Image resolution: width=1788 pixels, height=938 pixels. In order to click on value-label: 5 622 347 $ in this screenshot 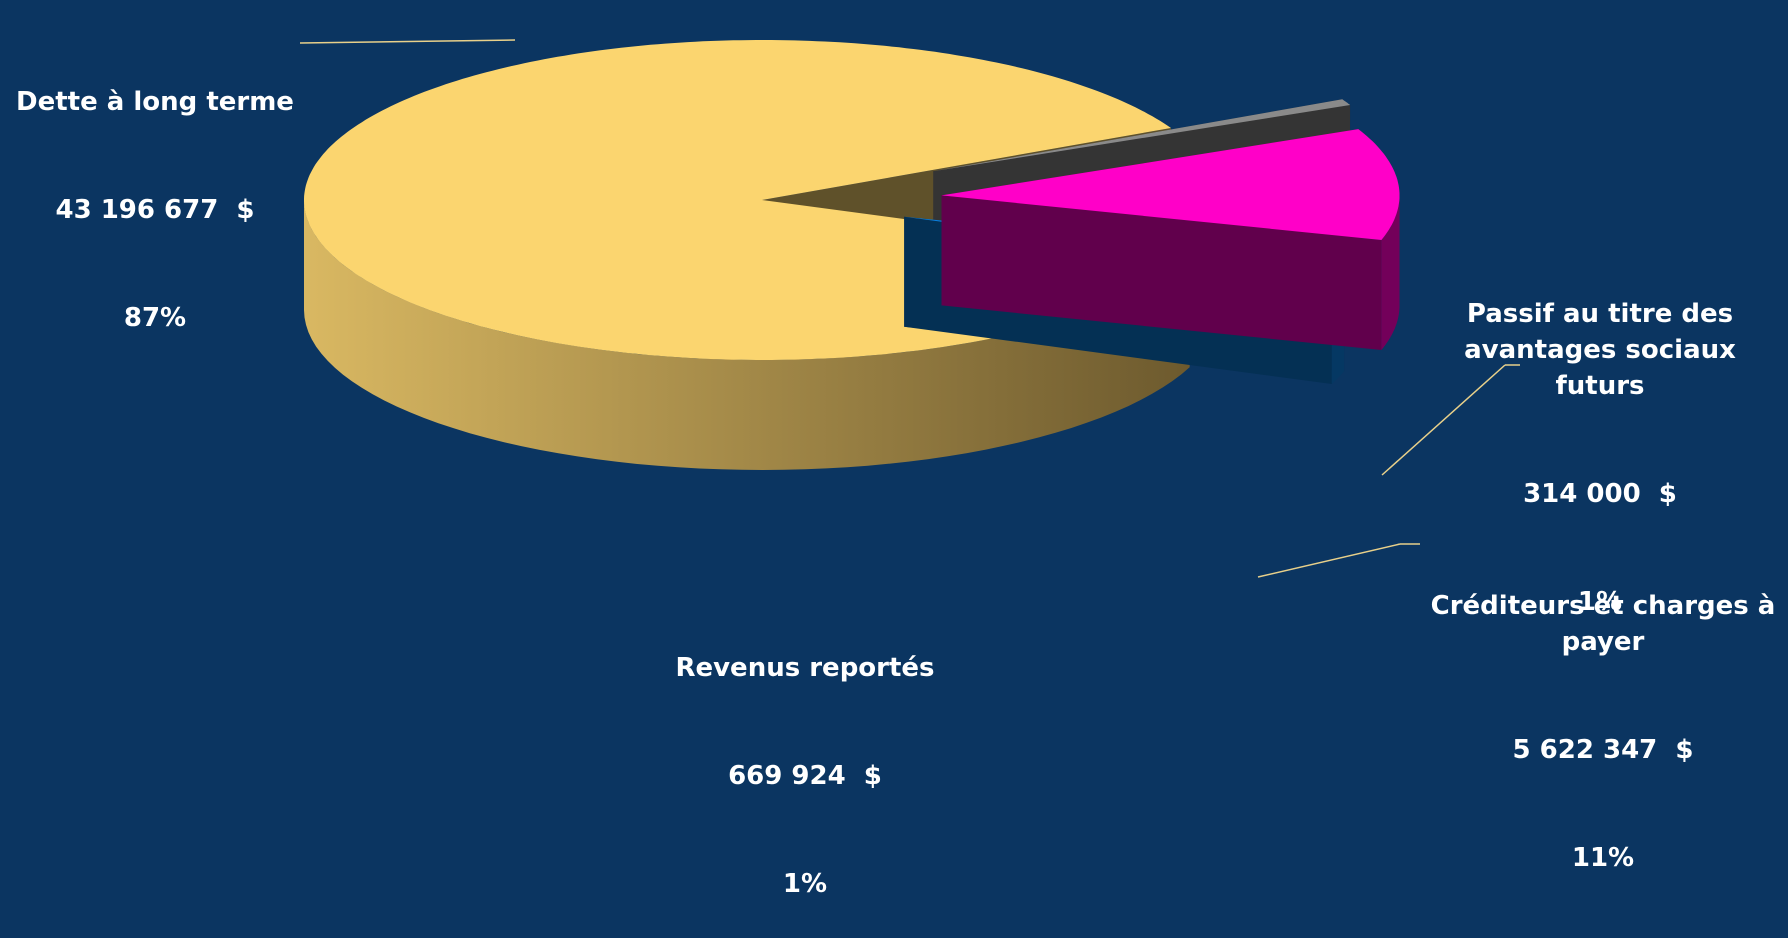, I will do `click(1603, 750)`.